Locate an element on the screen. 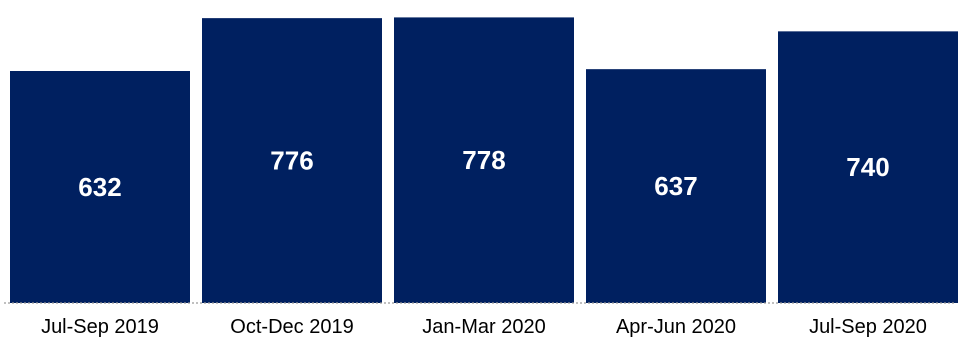 Image resolution: width=958 pixels, height=342 pixels. x-tick-label-1: Jul-Sep 2019 is located at coordinates (100, 327).